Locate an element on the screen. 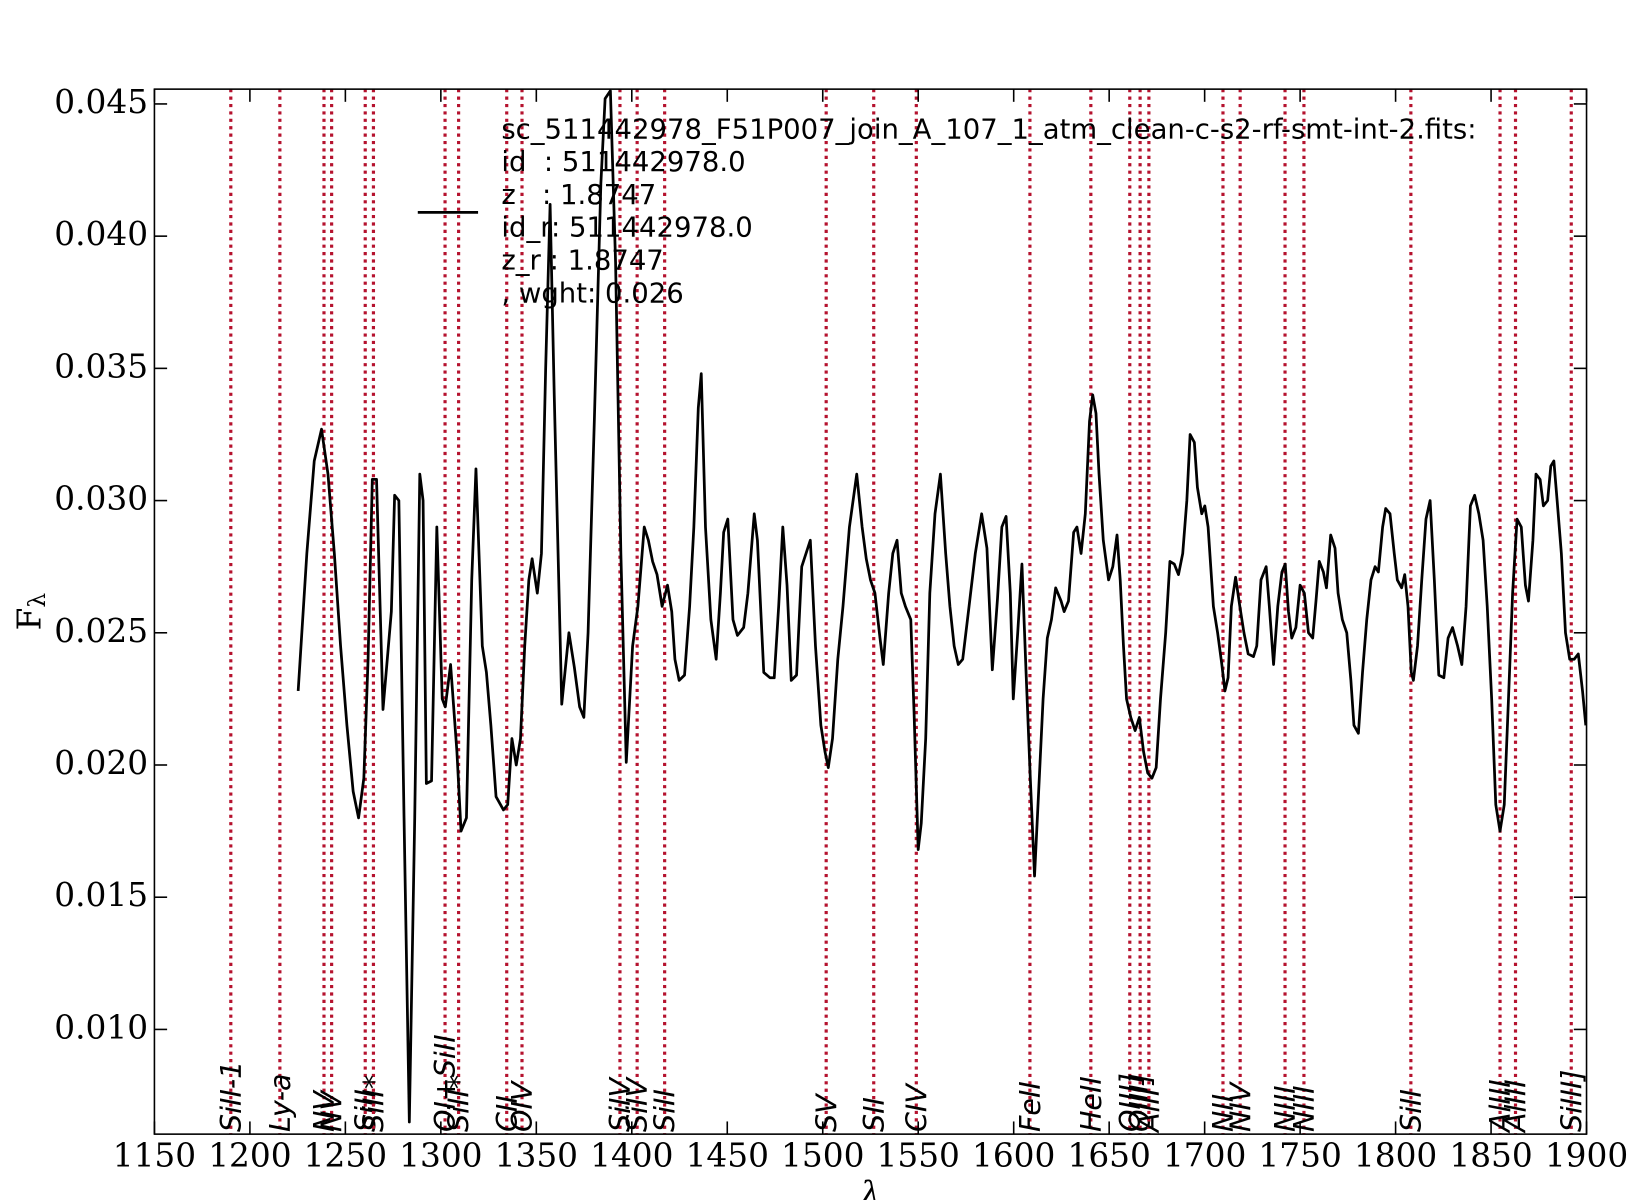 This screenshot has width=1650, height=1200. x-tick-label: 1750 is located at coordinates (1299, 1155).